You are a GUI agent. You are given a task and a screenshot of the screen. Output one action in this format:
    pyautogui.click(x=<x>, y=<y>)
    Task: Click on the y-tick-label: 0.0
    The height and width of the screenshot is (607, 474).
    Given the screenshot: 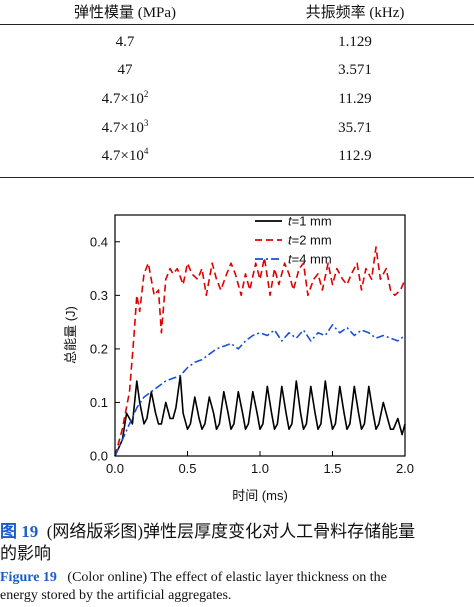 What is the action you would take?
    pyautogui.click(x=99, y=456)
    